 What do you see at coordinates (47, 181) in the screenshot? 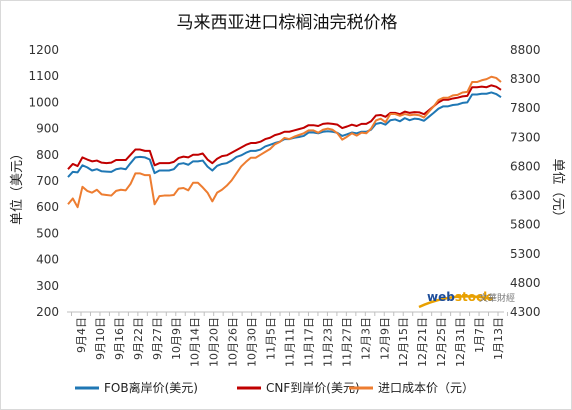
I see `left-tick-label: 700` at bounding box center [47, 181].